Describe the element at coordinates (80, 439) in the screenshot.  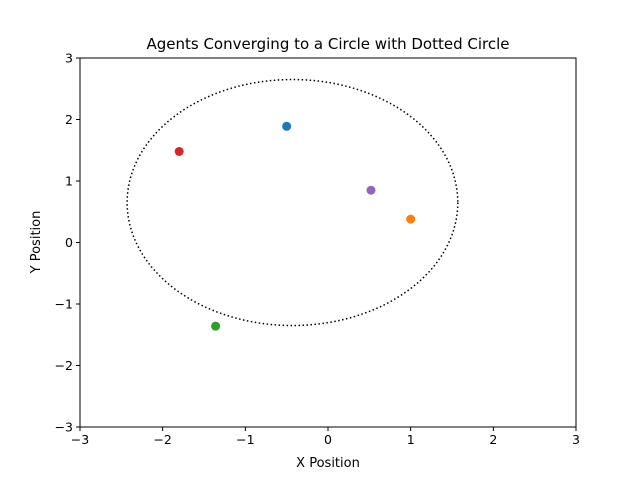
I see `x-tick-label: −3` at that location.